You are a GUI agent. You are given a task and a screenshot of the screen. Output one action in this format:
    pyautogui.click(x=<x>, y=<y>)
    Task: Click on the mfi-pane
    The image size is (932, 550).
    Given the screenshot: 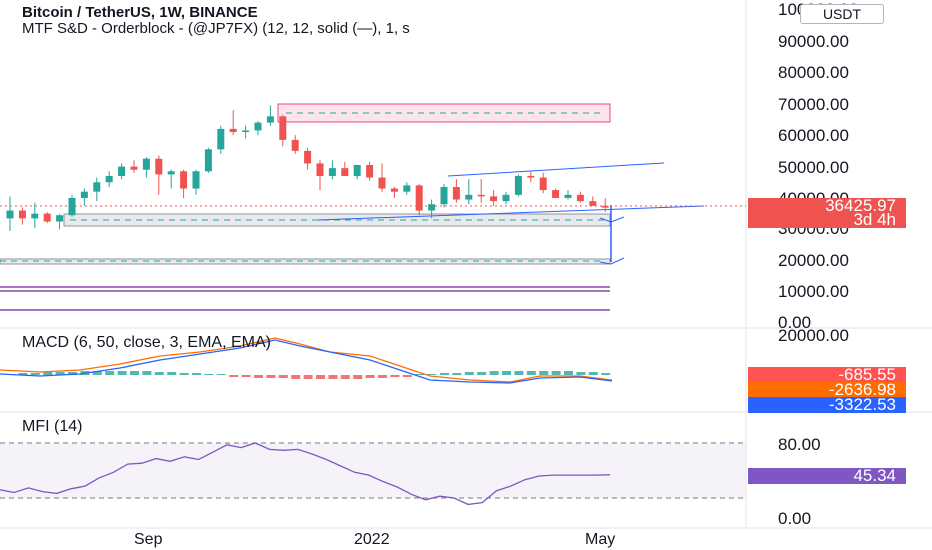 What is the action you would take?
    pyautogui.click(x=373, y=474)
    